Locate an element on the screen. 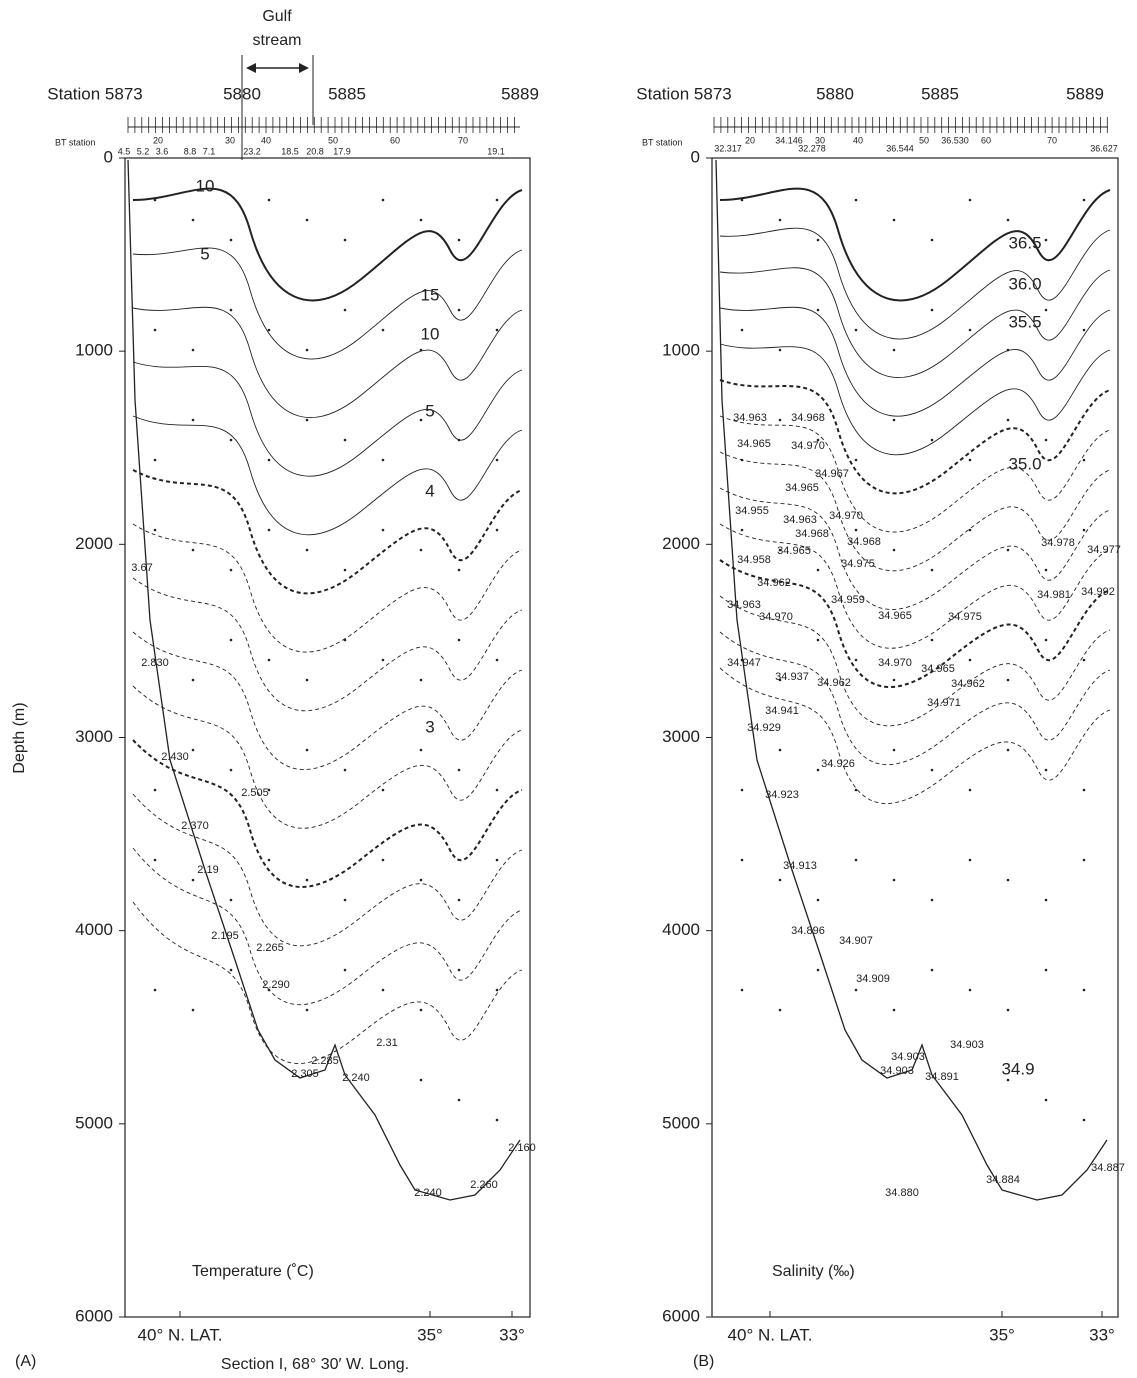  bt-label: BT station is located at coordinates (75, 142).